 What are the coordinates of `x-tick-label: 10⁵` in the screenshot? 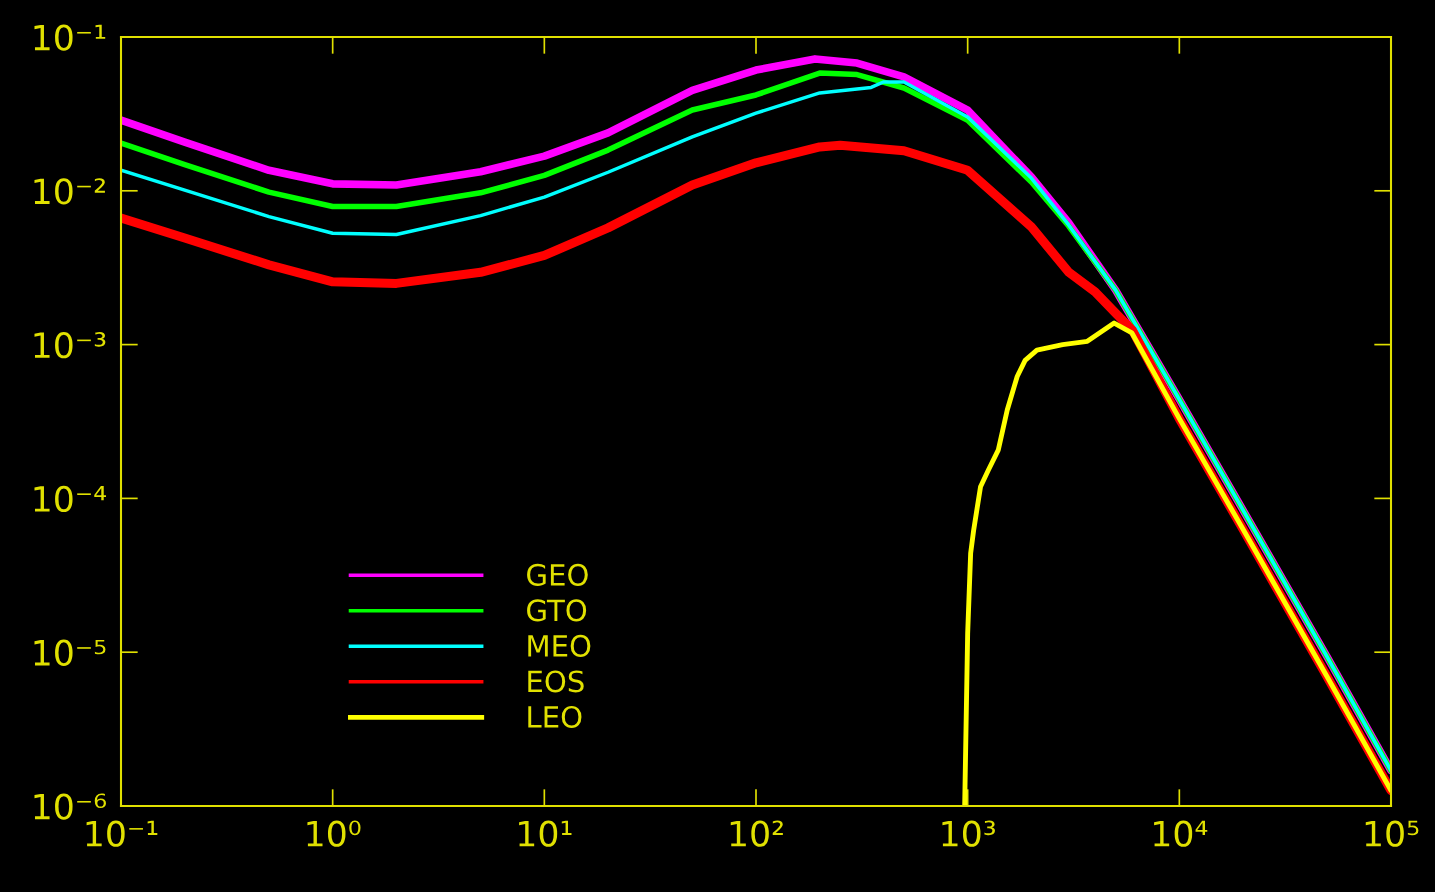 It's located at (1392, 833).